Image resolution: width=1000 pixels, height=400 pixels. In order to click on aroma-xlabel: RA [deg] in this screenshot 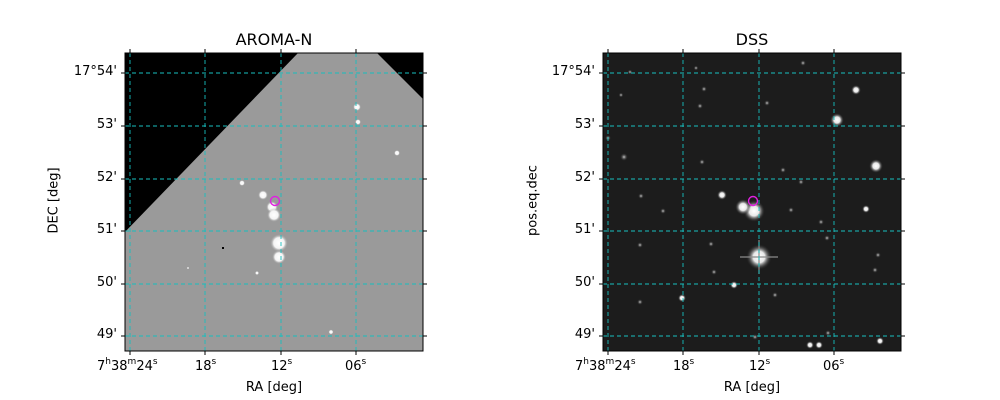, I will do `click(274, 387)`.